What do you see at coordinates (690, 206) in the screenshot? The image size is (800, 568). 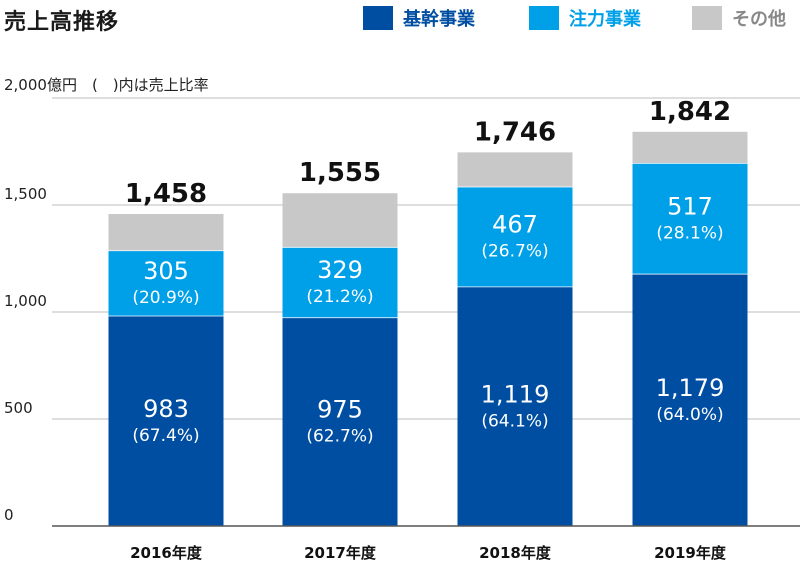 I see `value-label-1-3: 517` at bounding box center [690, 206].